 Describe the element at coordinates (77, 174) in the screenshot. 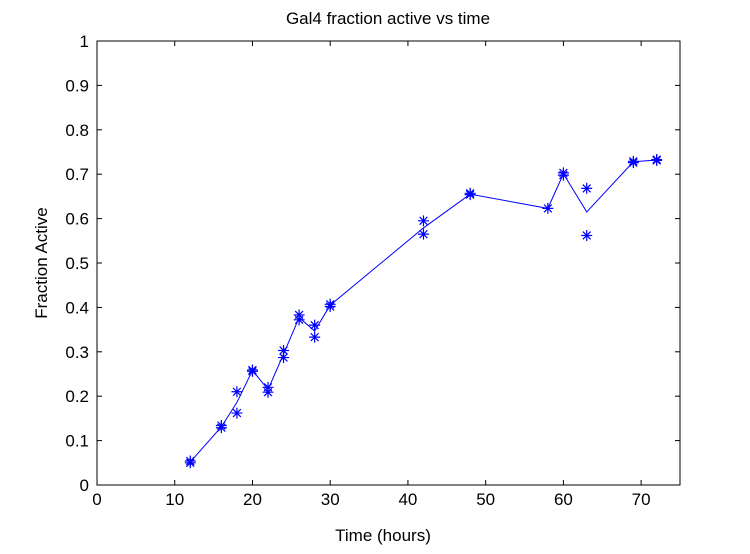

I see `y-tick-label: 0.7` at that location.